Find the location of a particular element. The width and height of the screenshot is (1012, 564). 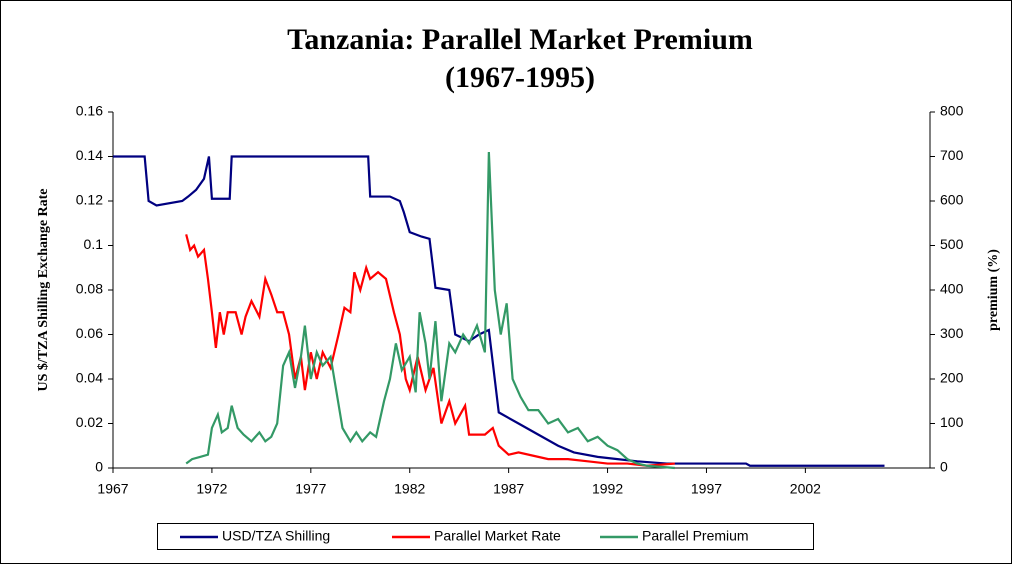

y2-tick-label: 800 is located at coordinates (952, 111).